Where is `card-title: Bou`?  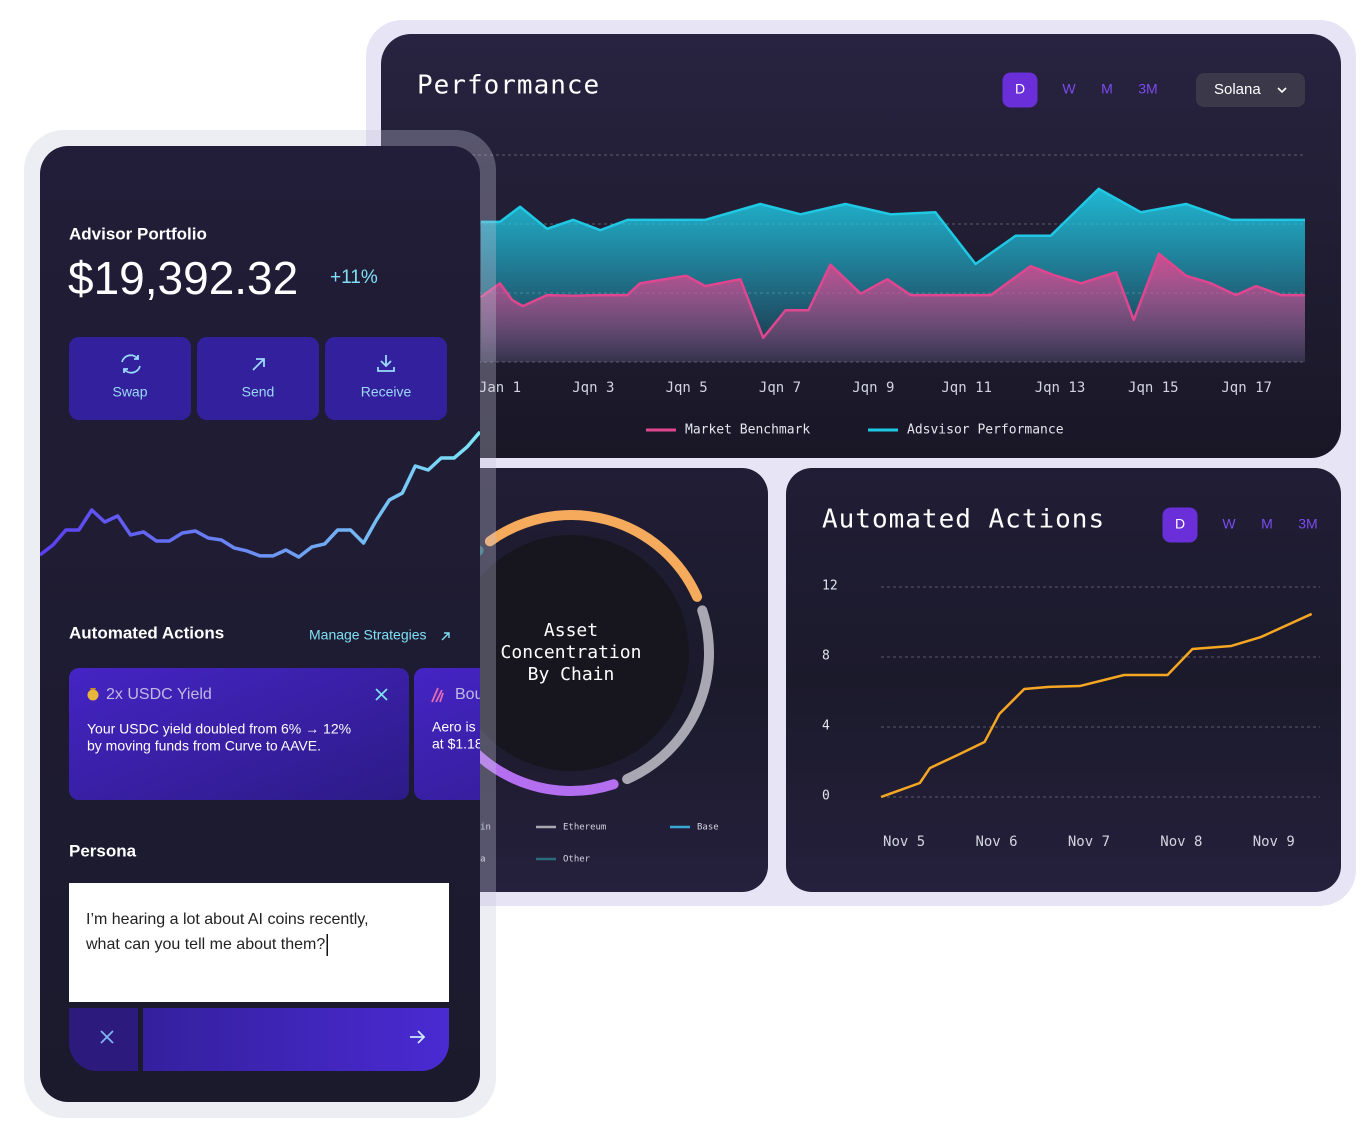 card-title: Bou is located at coordinates (469, 694).